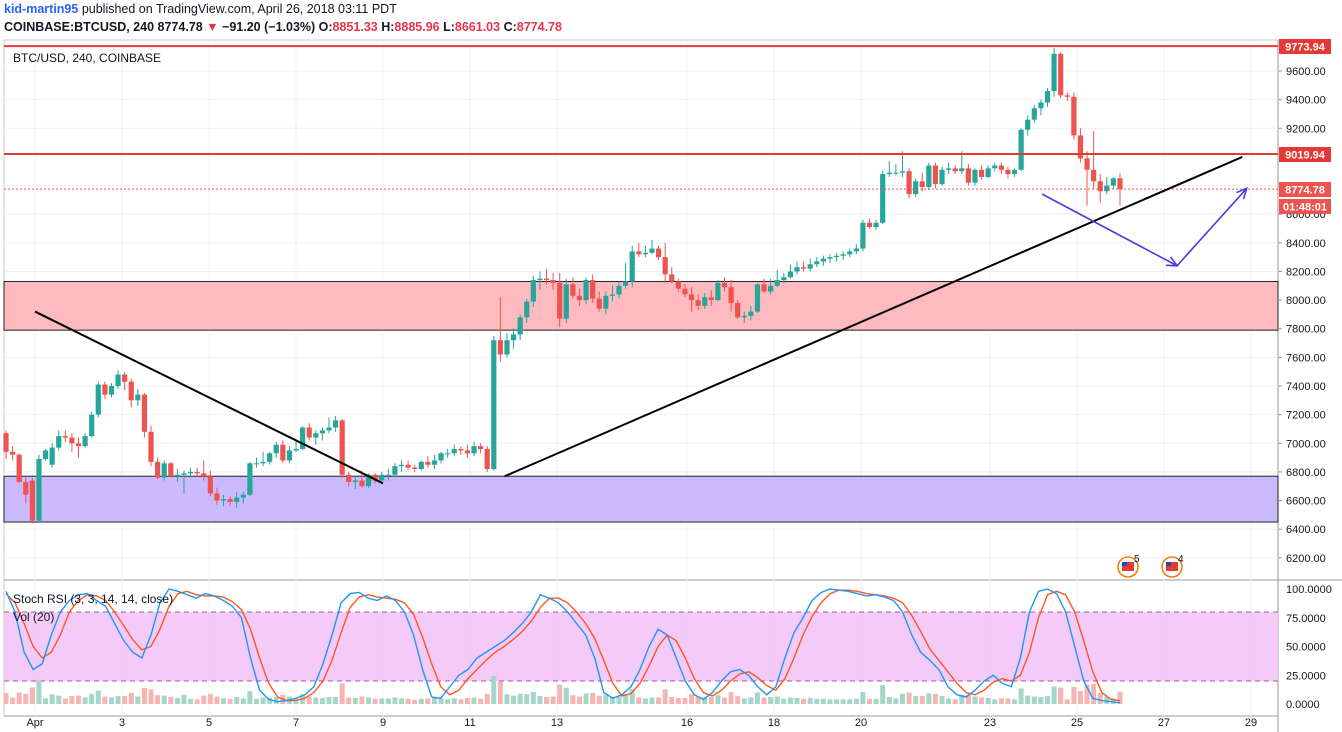 Image resolution: width=1342 pixels, height=732 pixels. What do you see at coordinates (79, 27) in the screenshot?
I see `symbol-name: COINBASE:BTCUSD, 240` at bounding box center [79, 27].